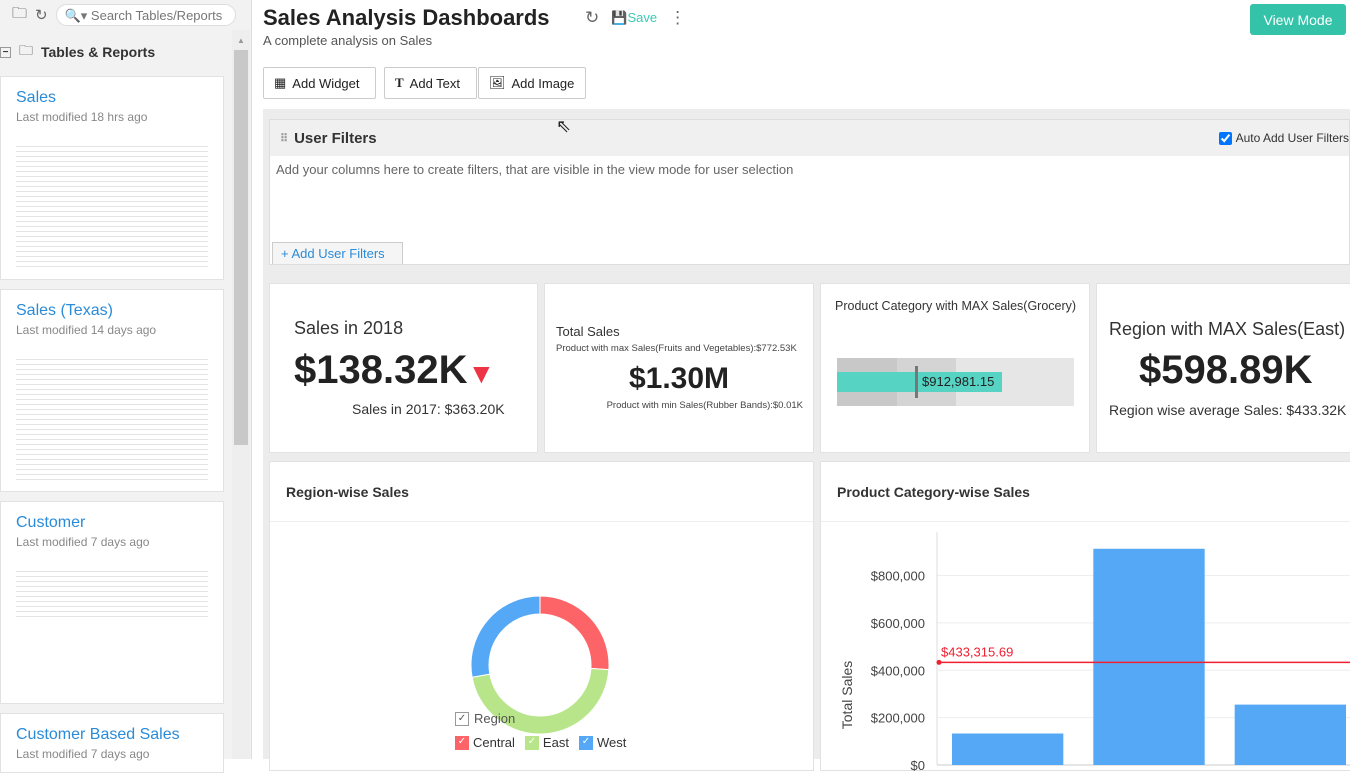  I want to click on y-tick-label: $800,000, so click(898, 576).